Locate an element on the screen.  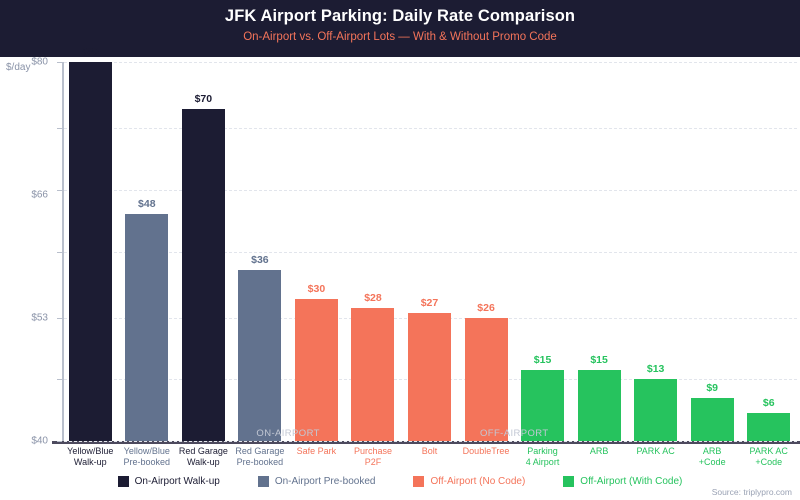
x-axis-tick-label-line: Bolt is located at coordinates (429, 451).